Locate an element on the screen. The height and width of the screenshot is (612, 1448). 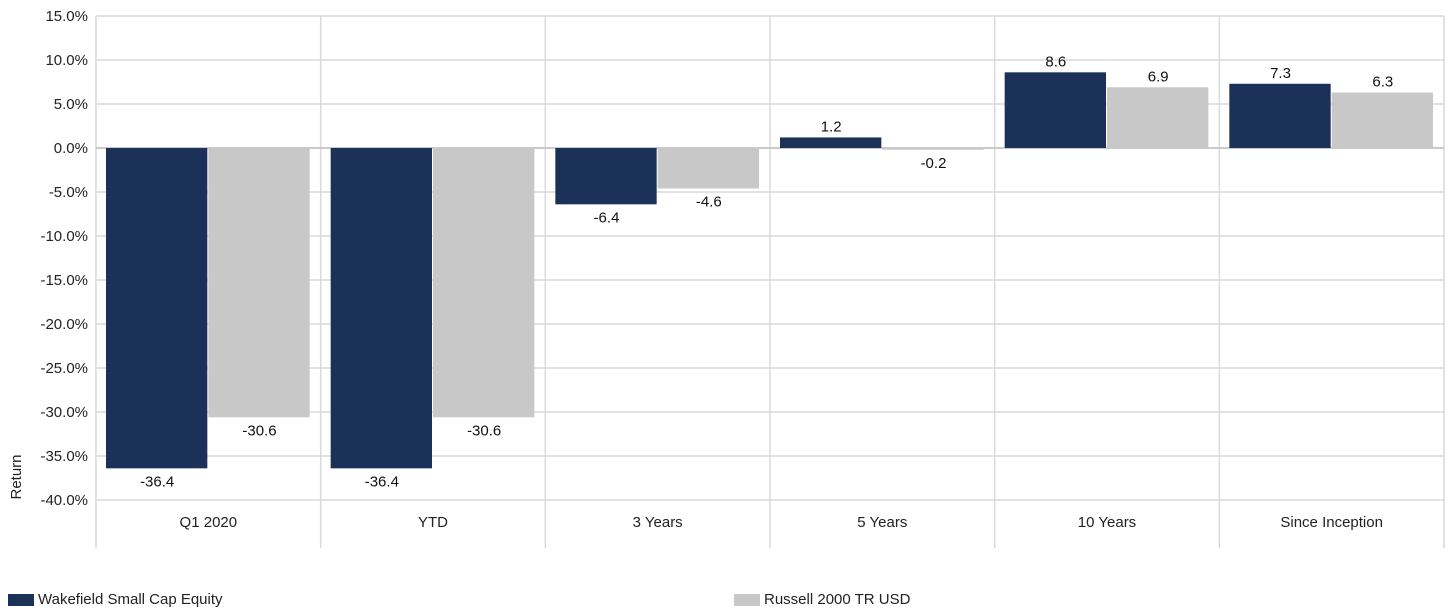
x-tick-label: 3 Years is located at coordinates (658, 522).